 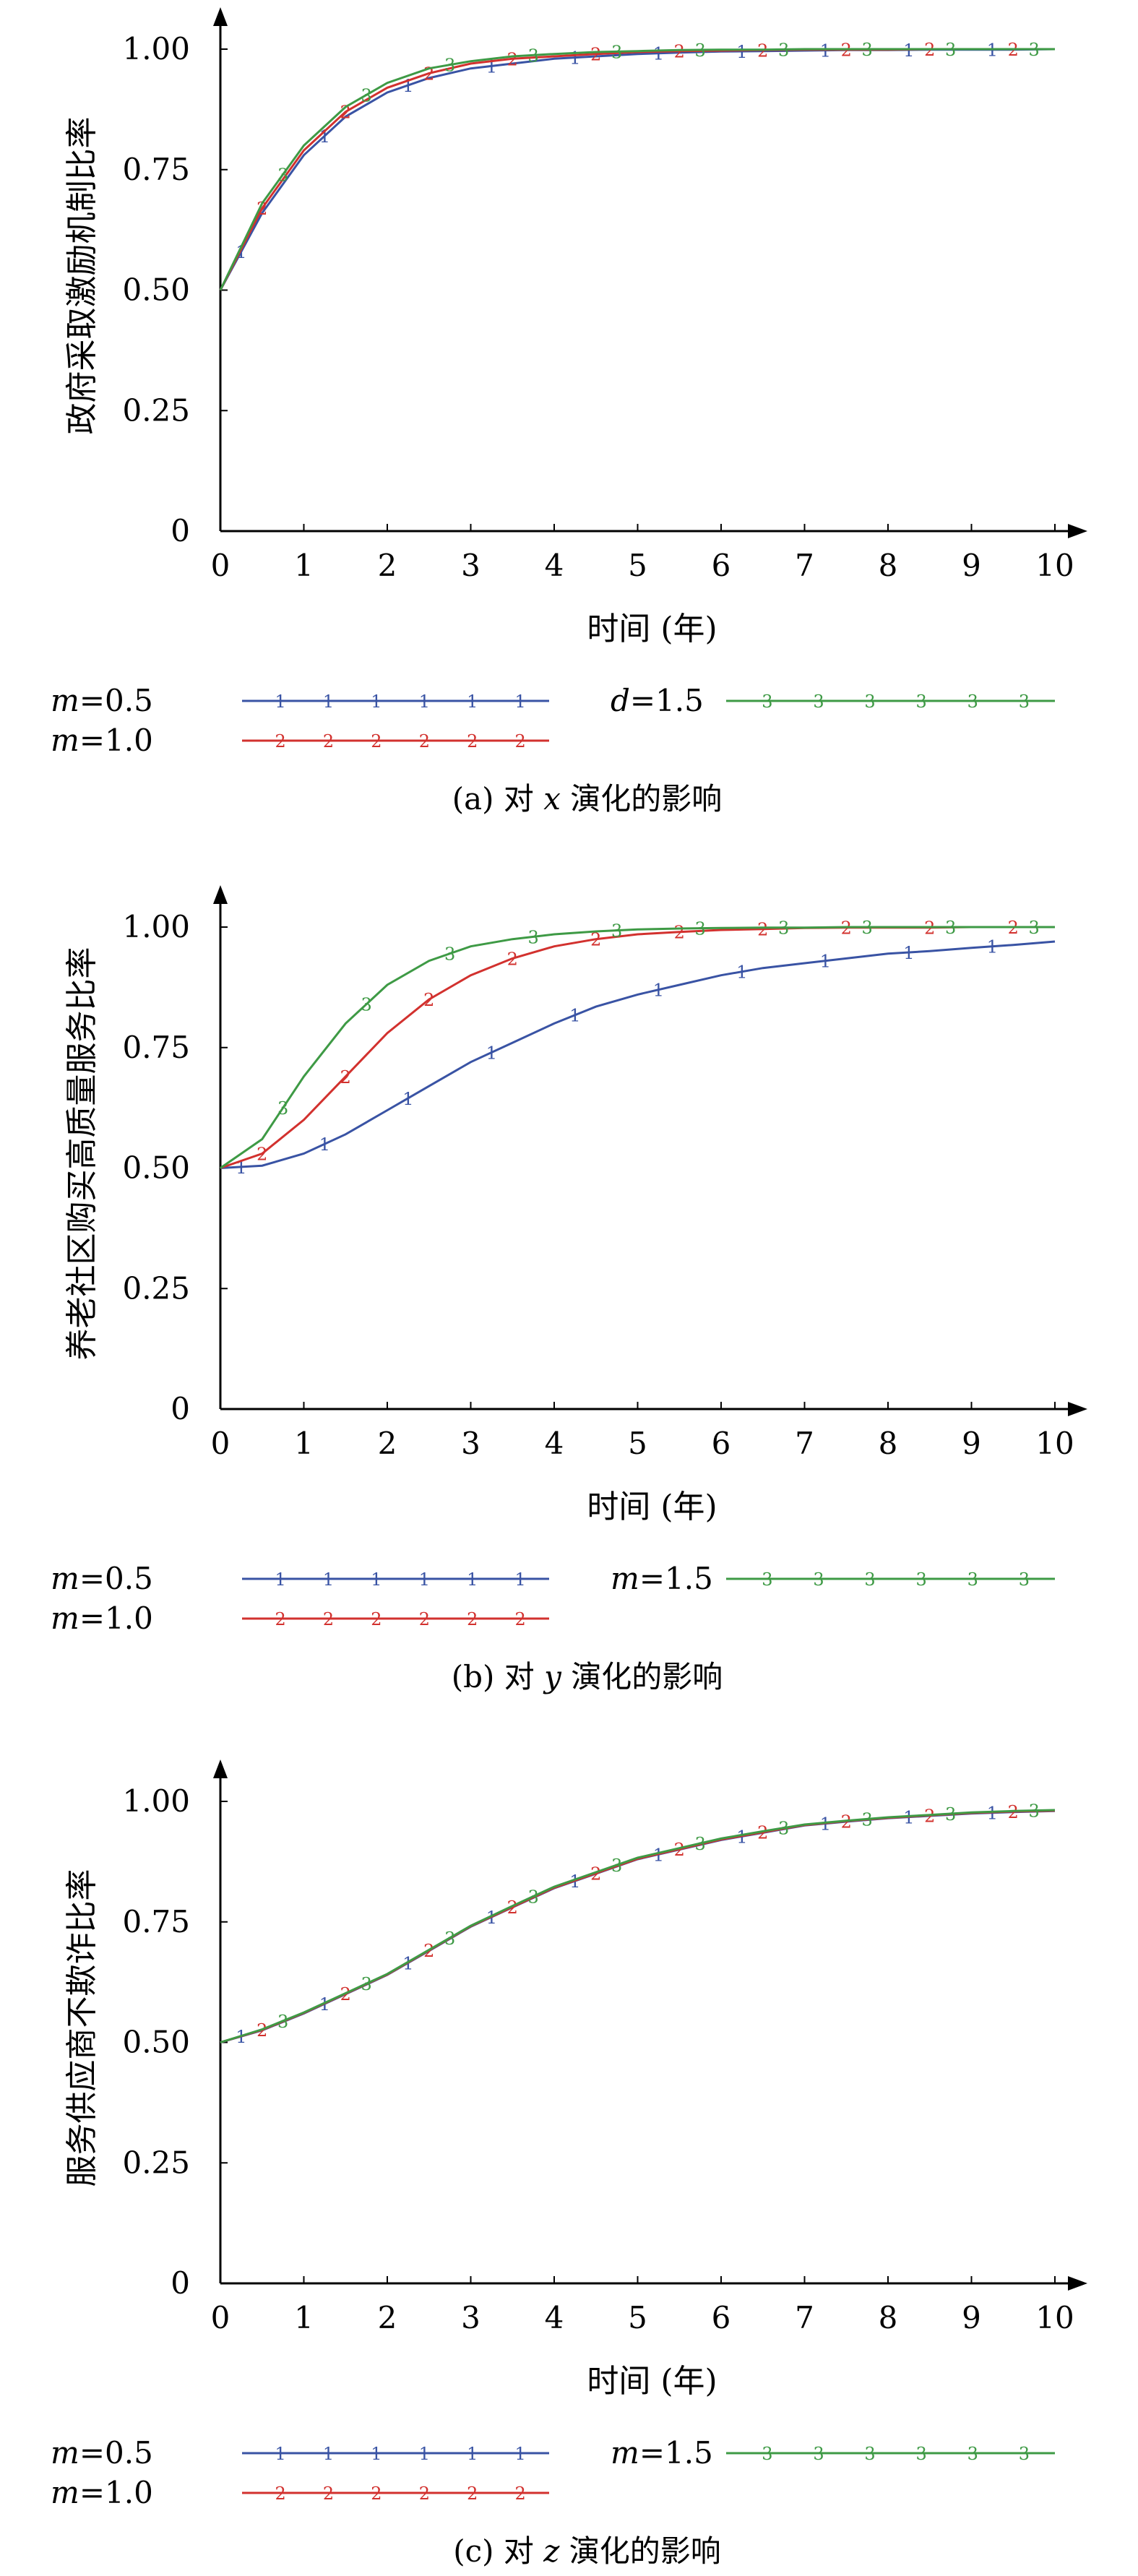 I want to click on x-tick-label: 6, so click(x=722, y=2317).